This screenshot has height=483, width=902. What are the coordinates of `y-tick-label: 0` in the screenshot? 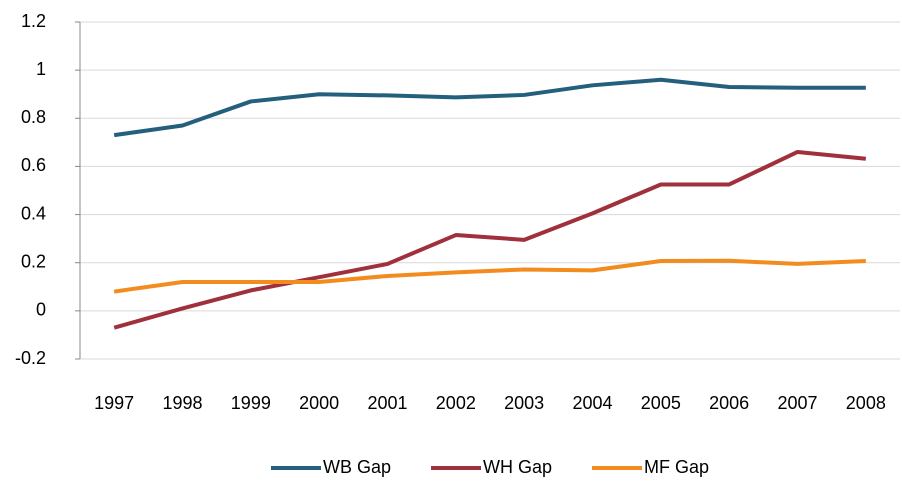 It's located at (41, 310).